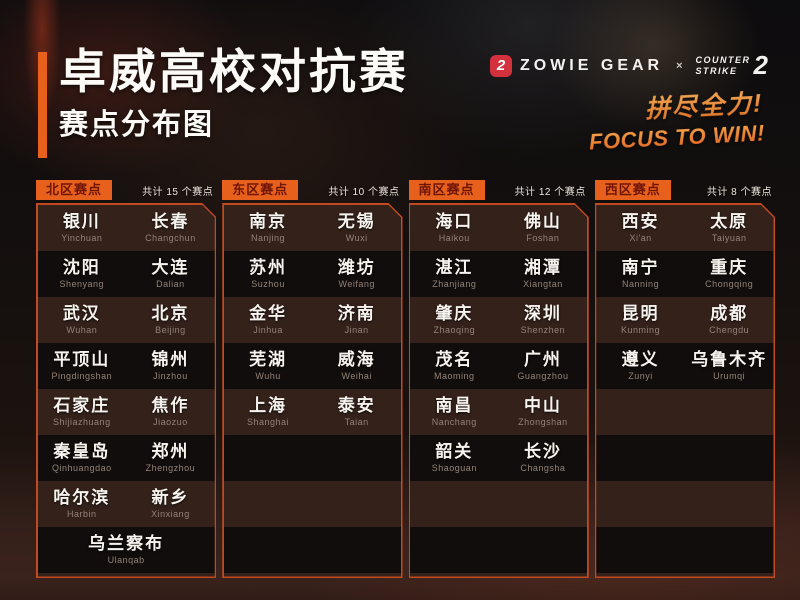 The image size is (800, 600). Describe the element at coordinates (542, 314) in the screenshot. I see `city-name-cn: 深圳` at that location.